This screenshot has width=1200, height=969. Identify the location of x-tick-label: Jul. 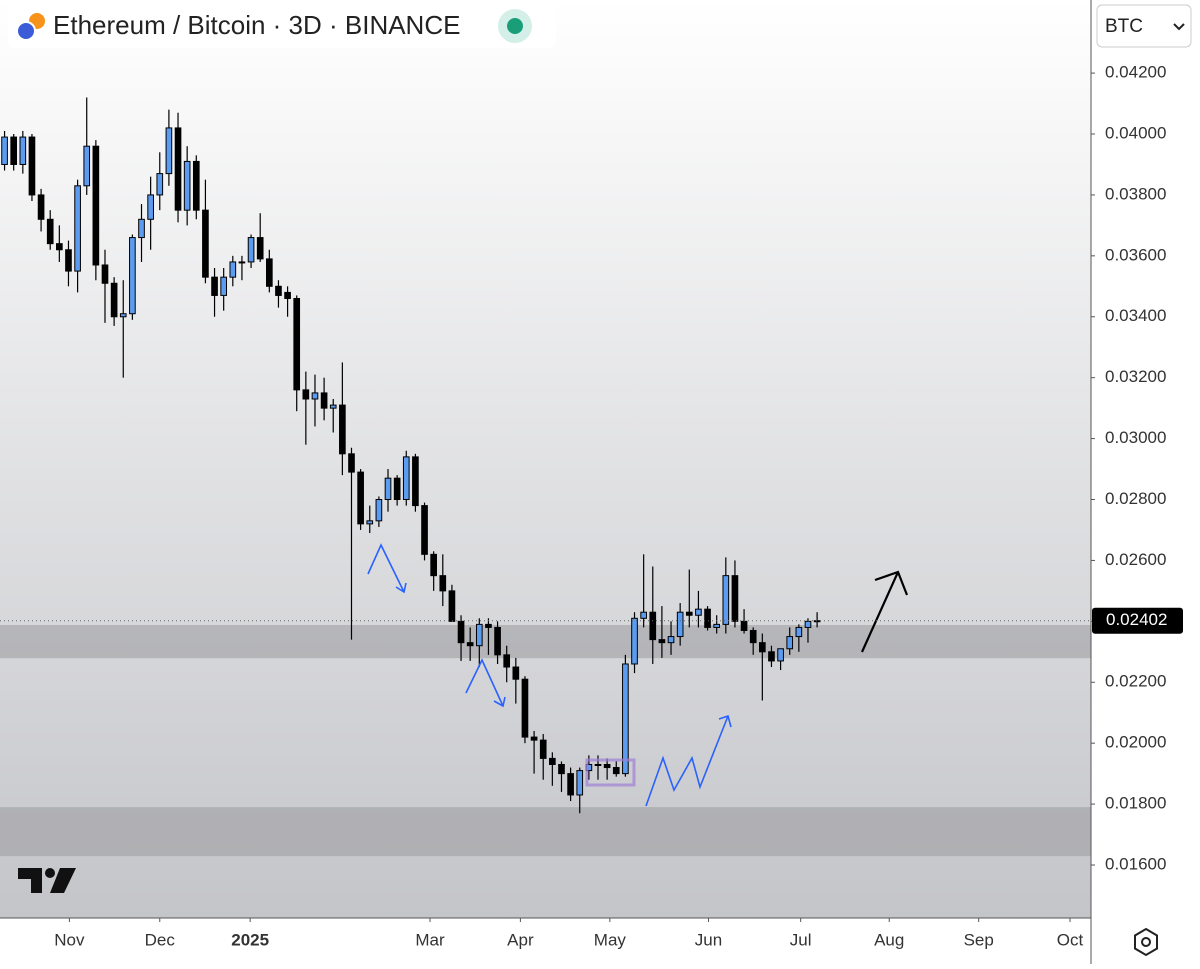
(801, 939).